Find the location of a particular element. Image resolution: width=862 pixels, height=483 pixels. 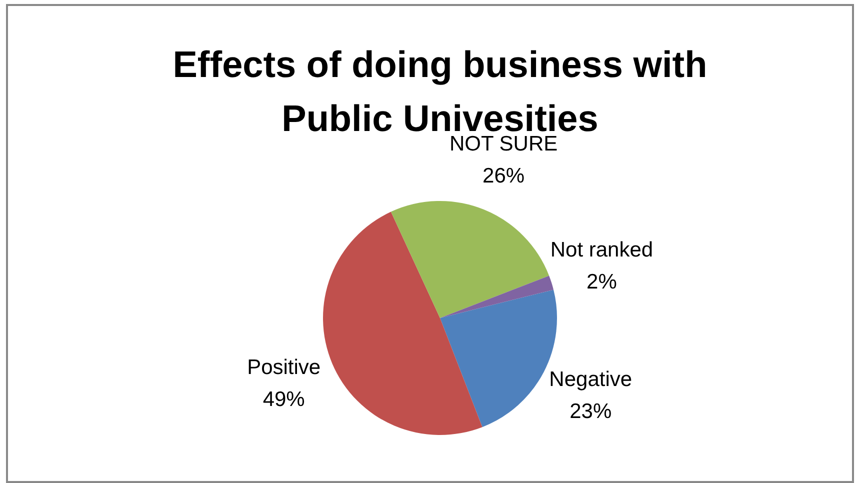

slice-label: Not ranked is located at coordinates (602, 250).